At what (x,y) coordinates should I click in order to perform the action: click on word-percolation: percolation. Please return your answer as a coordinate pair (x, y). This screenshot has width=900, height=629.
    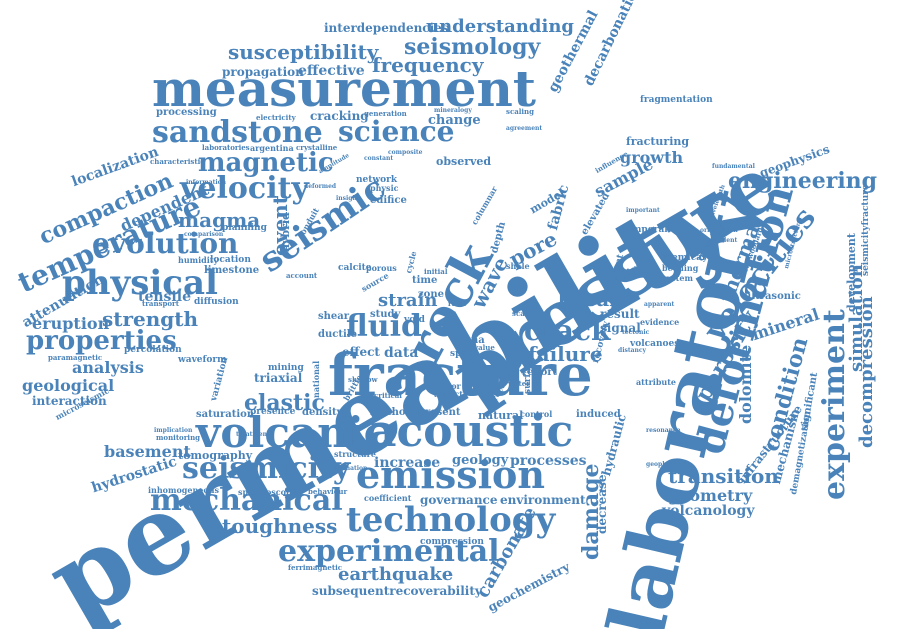
    Looking at the image, I should click on (153, 350).